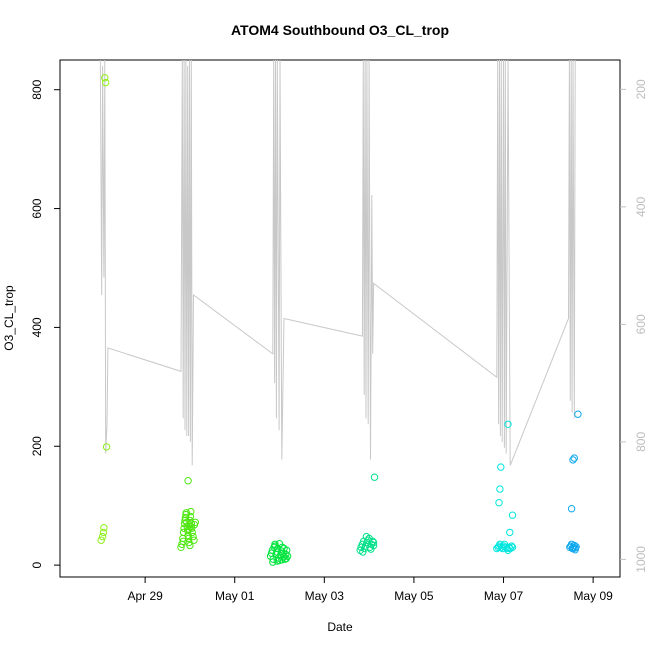  I want to click on y2-tick-label: 200, so click(641, 89).